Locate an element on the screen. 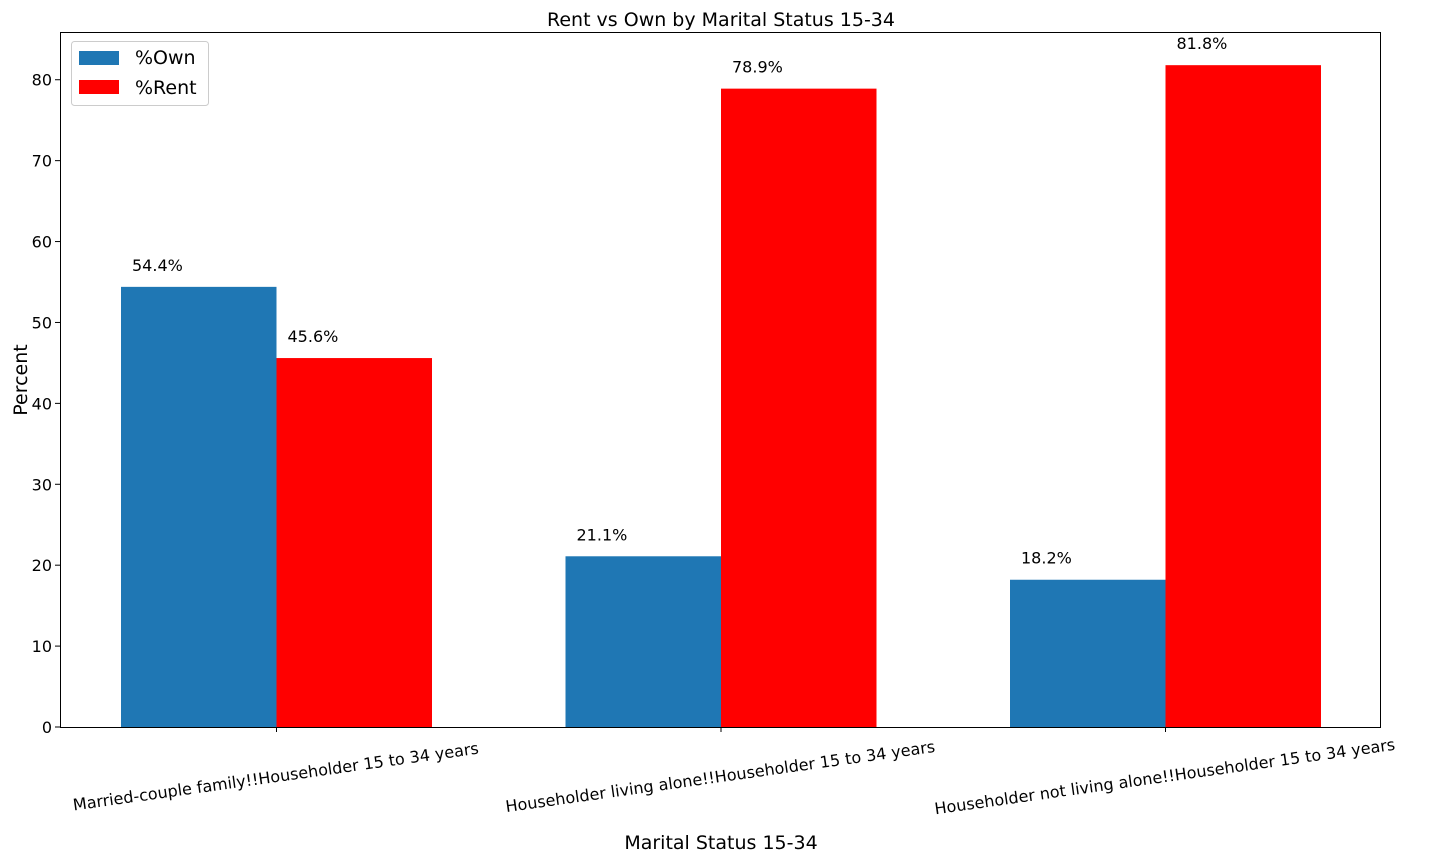 The height and width of the screenshot is (868, 1440). y-tick-label-40: 40 is located at coordinates (42, 403).